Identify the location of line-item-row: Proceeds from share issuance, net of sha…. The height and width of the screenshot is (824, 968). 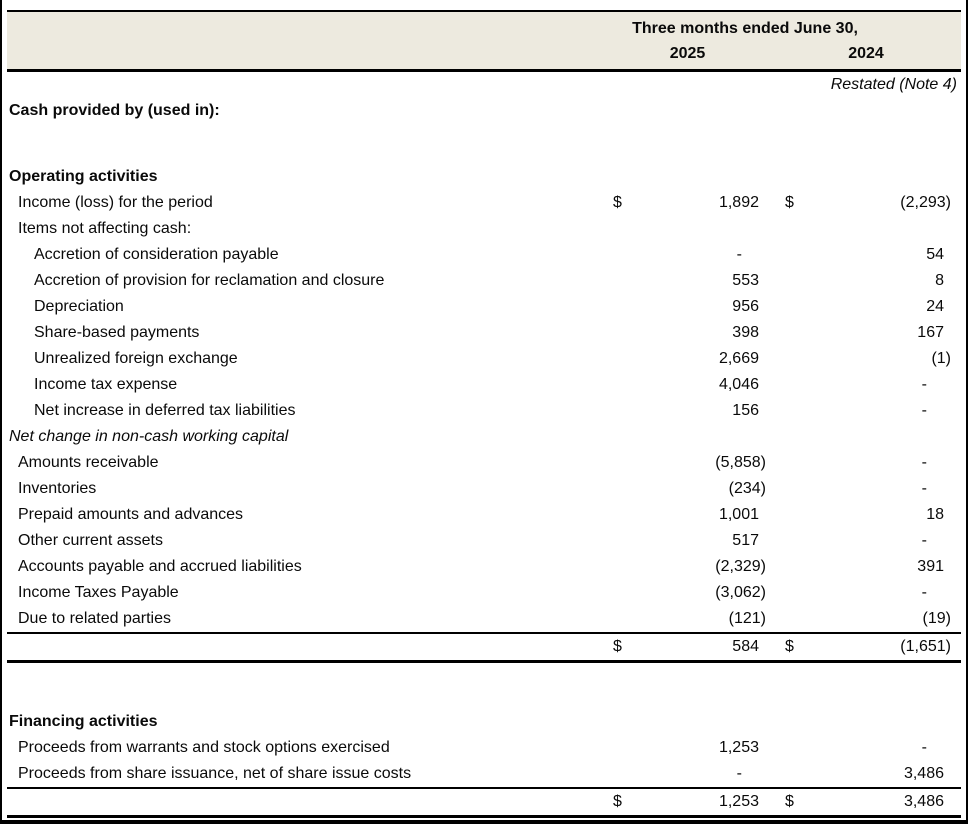
(484, 774).